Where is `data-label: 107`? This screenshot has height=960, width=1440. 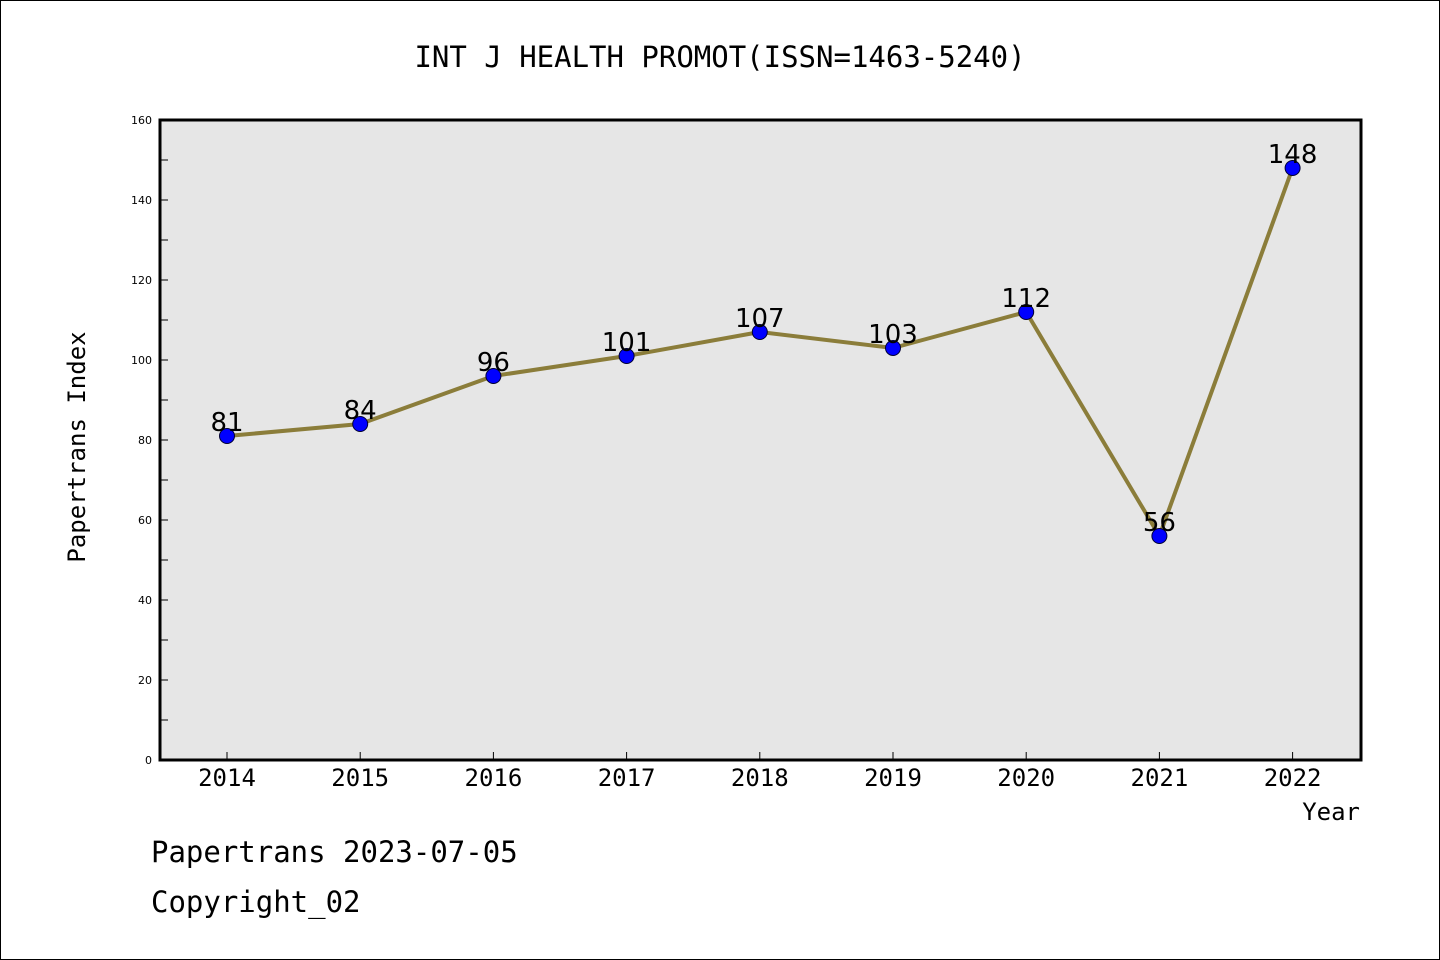 data-label: 107 is located at coordinates (760, 319).